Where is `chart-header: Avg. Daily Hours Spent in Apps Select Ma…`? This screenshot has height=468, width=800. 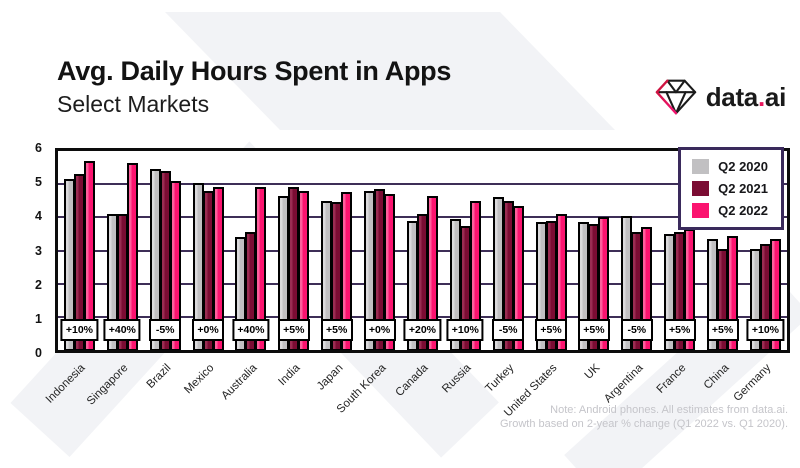 chart-header: Avg. Daily Hours Spent in Apps Select Ma… is located at coordinates (254, 87).